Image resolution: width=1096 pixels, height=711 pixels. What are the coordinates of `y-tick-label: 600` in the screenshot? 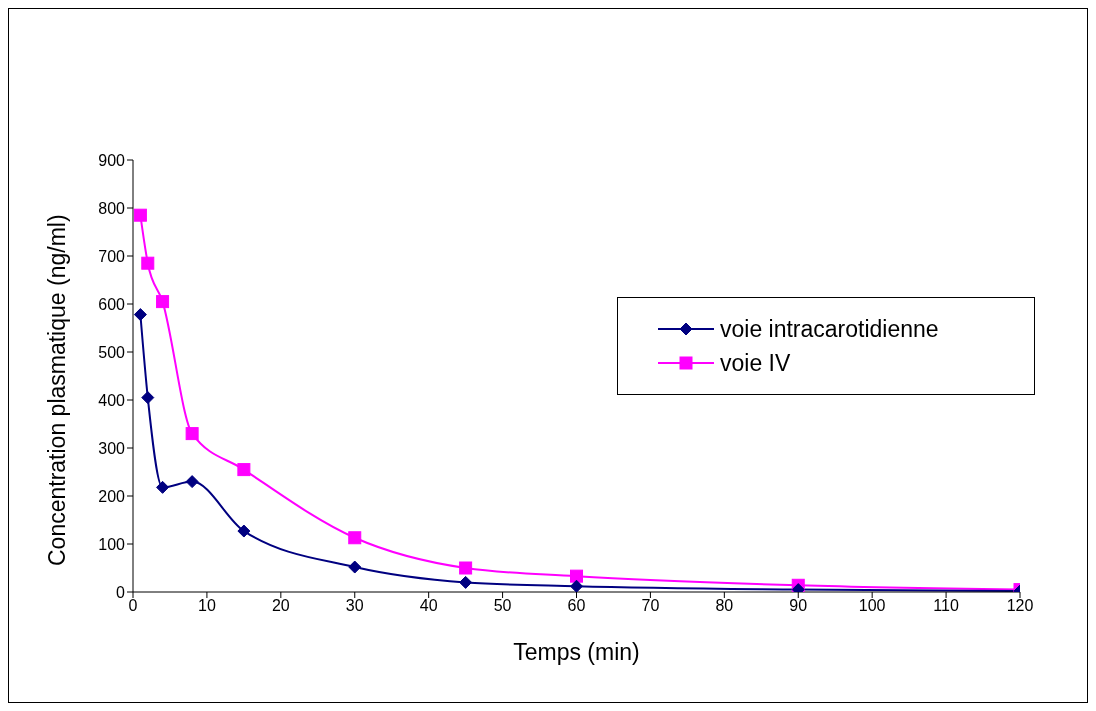 It's located at (112, 304).